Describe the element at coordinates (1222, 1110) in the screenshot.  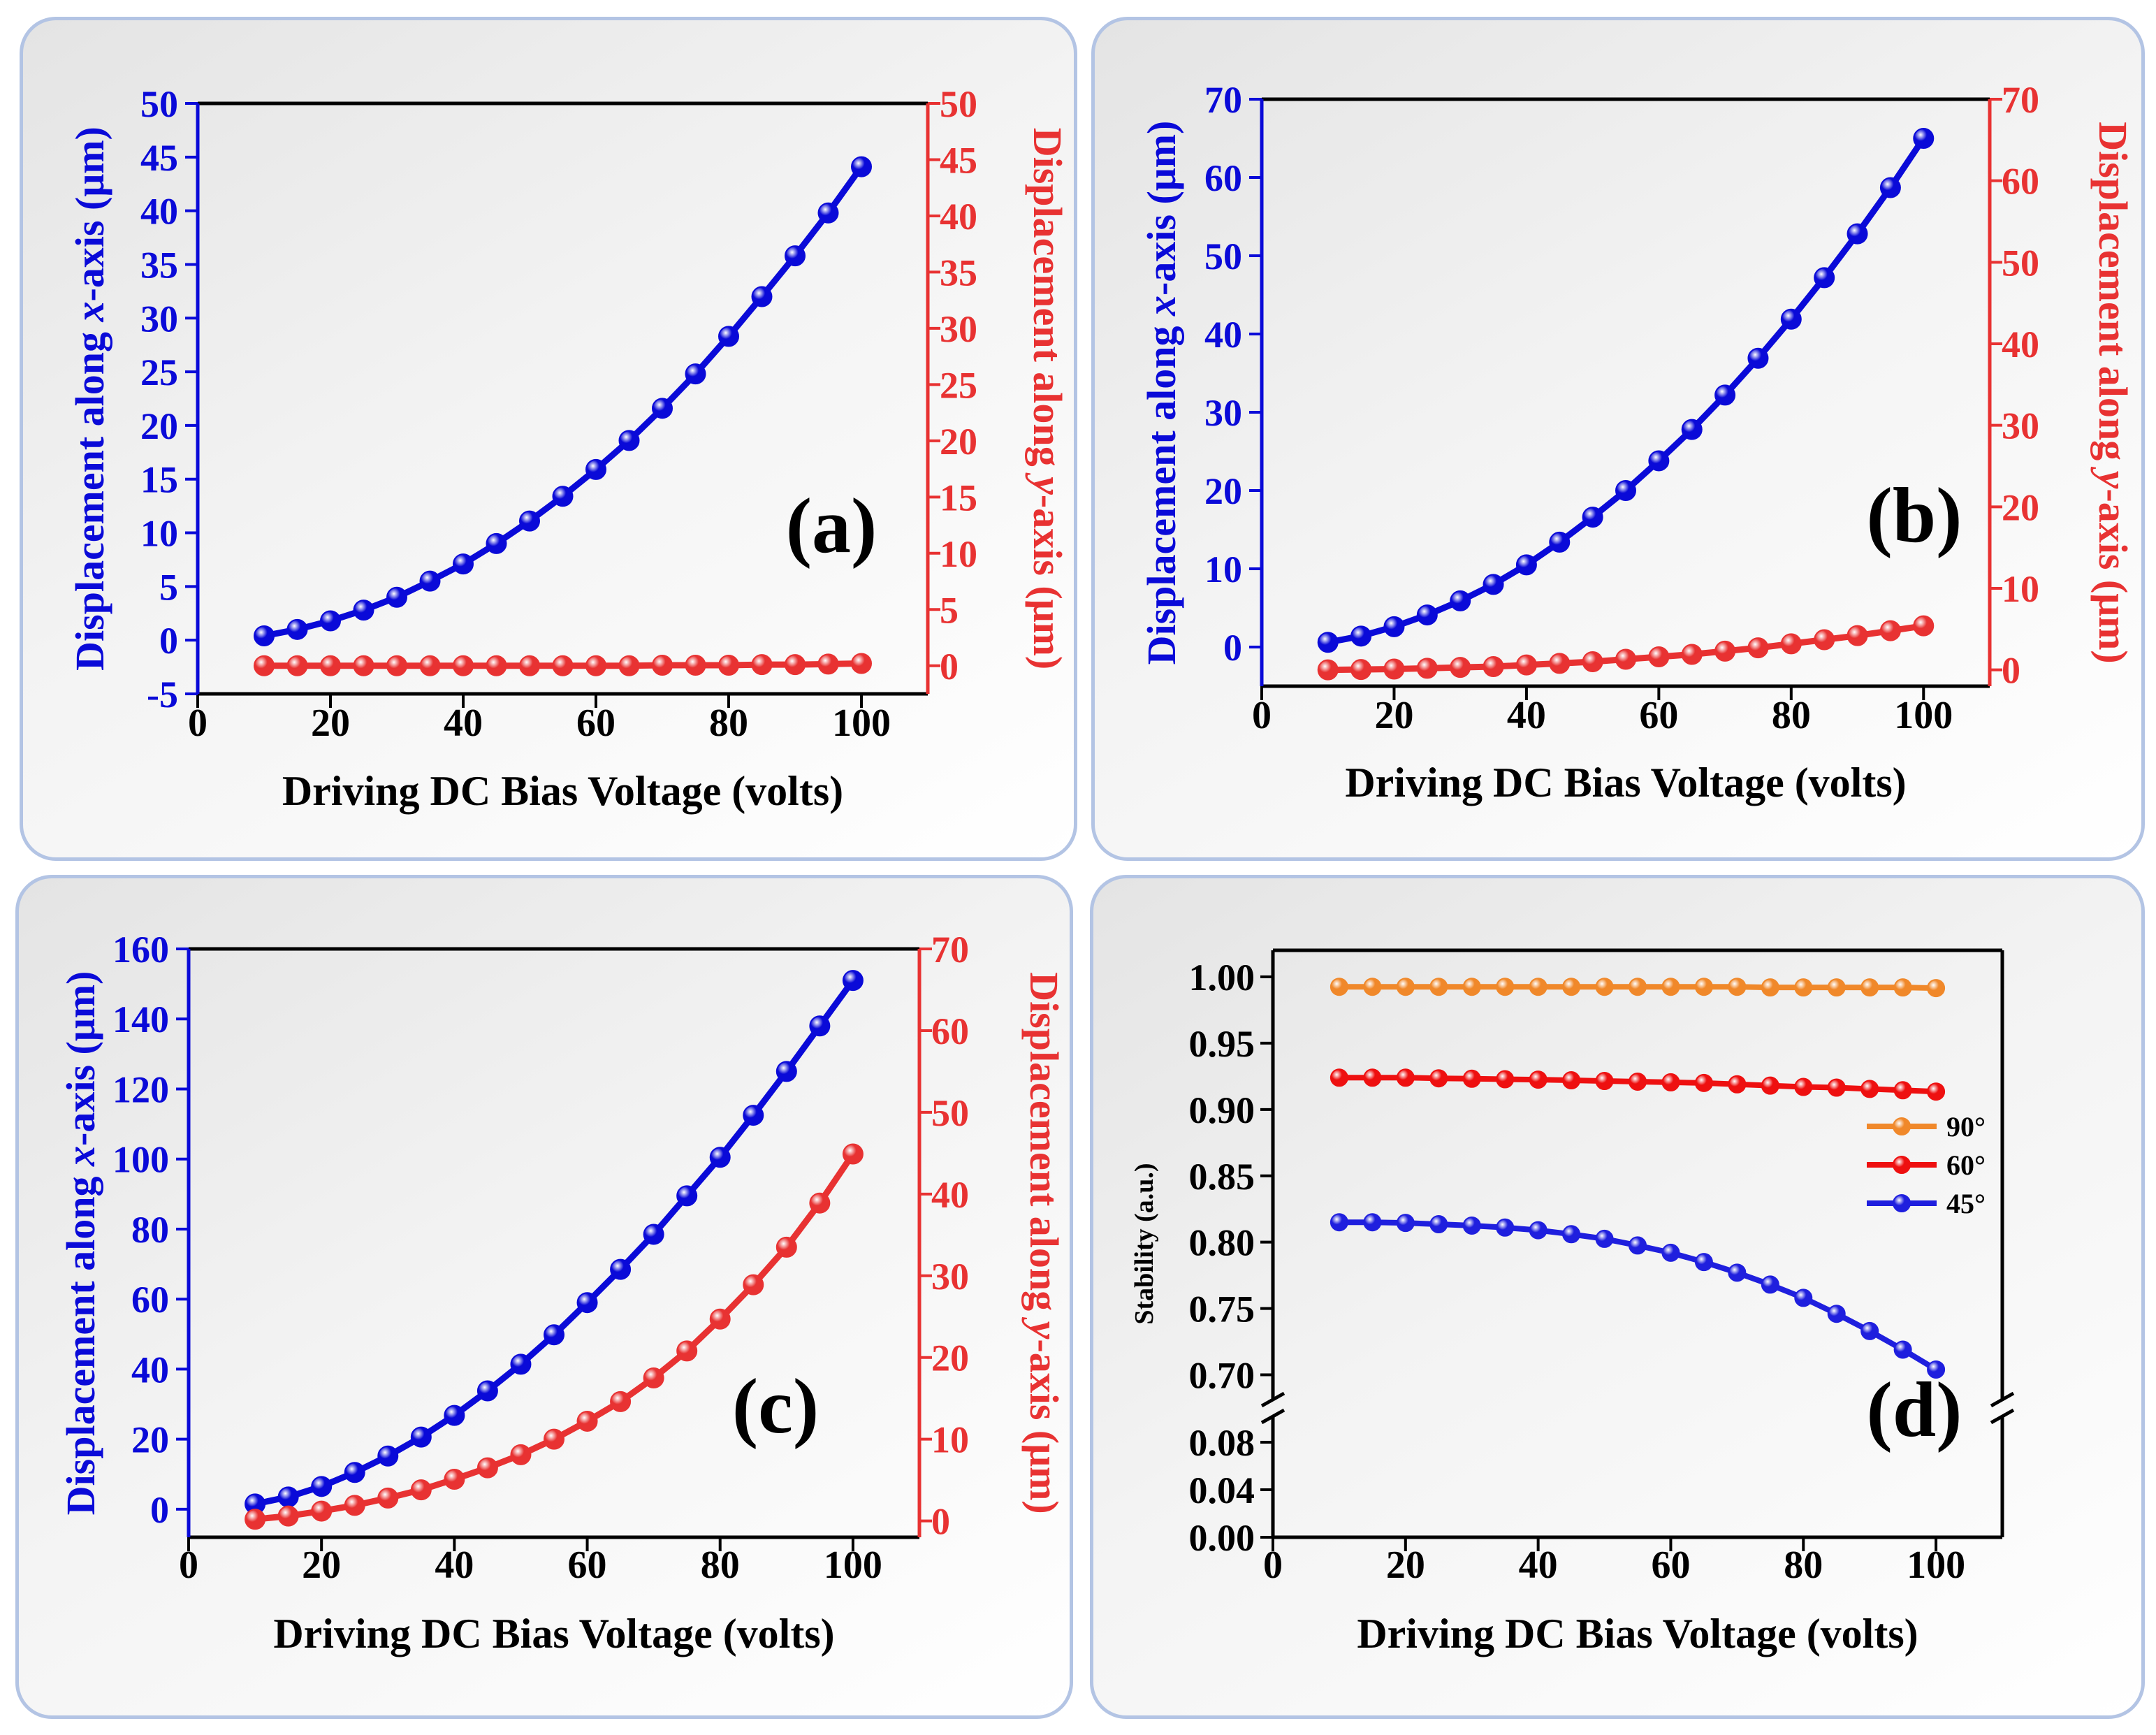
I see `y-tick-label: 0.90` at that location.